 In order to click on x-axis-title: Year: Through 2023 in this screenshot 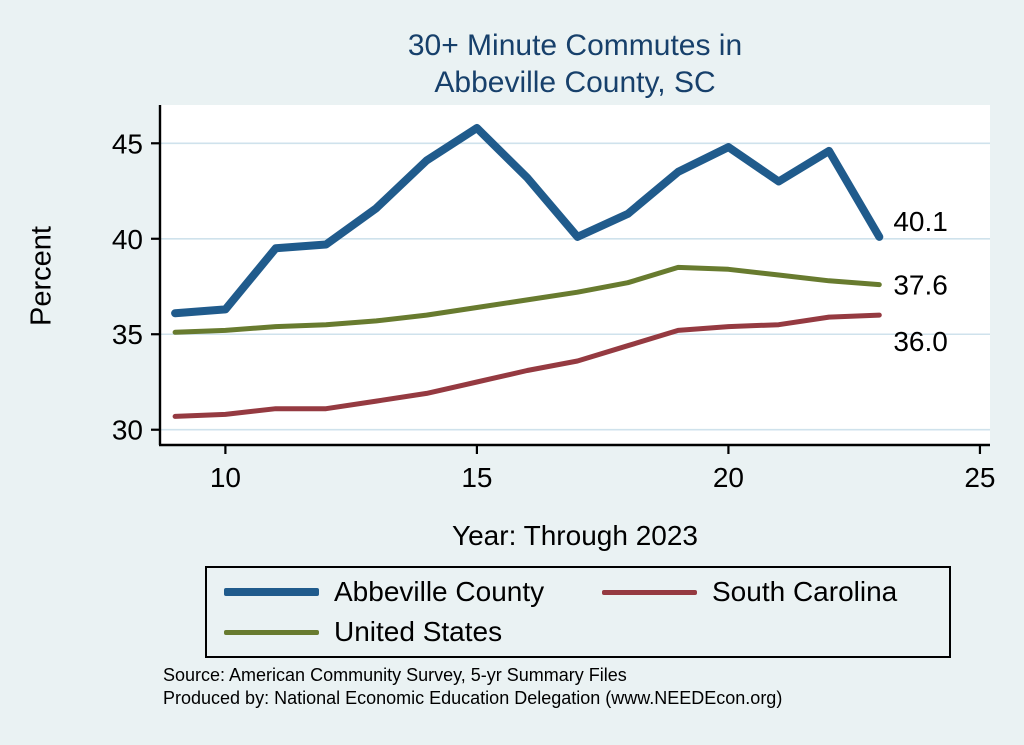, I will do `click(575, 535)`.